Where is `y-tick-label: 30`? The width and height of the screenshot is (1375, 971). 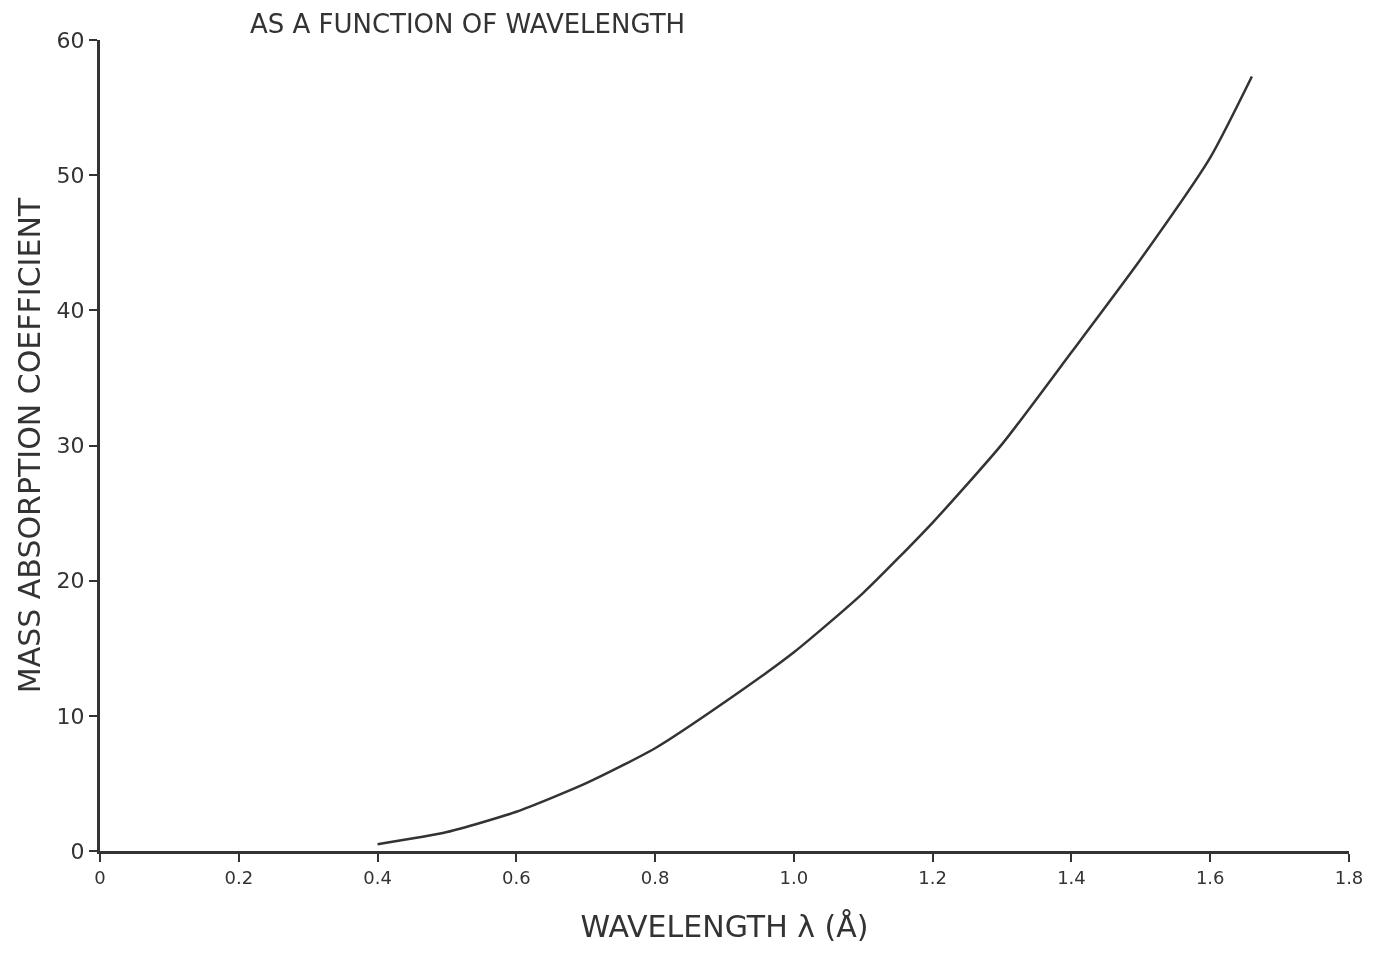 y-tick-label: 30 is located at coordinates (70, 446).